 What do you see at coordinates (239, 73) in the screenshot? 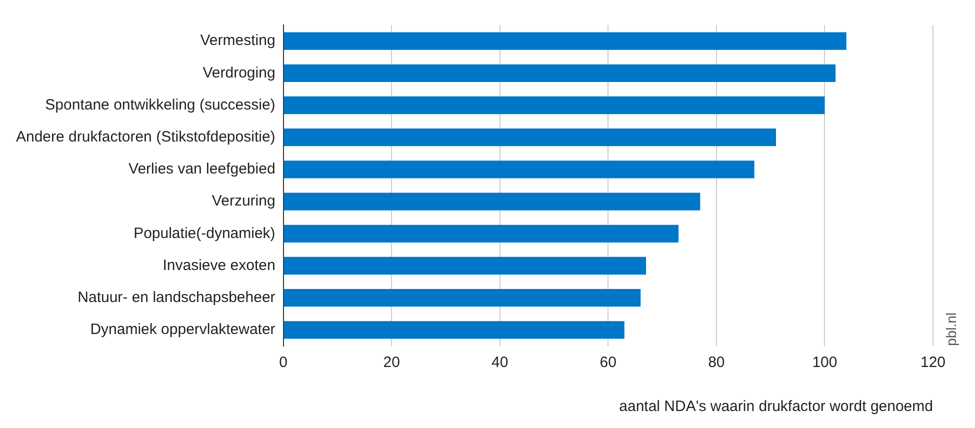
I see `y-tick-label: Verdroging` at bounding box center [239, 73].